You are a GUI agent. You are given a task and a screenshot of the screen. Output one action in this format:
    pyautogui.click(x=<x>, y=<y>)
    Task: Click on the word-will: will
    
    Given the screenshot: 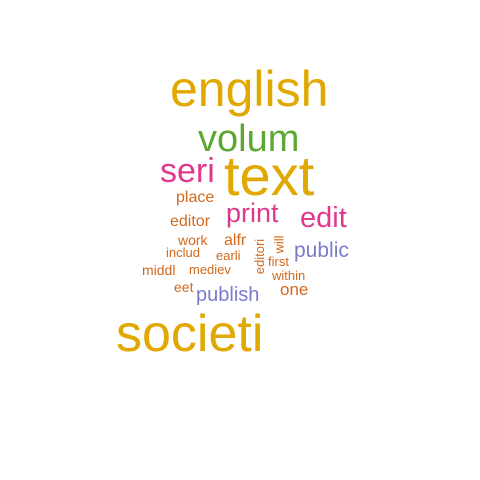 What is the action you would take?
    pyautogui.click(x=279, y=244)
    